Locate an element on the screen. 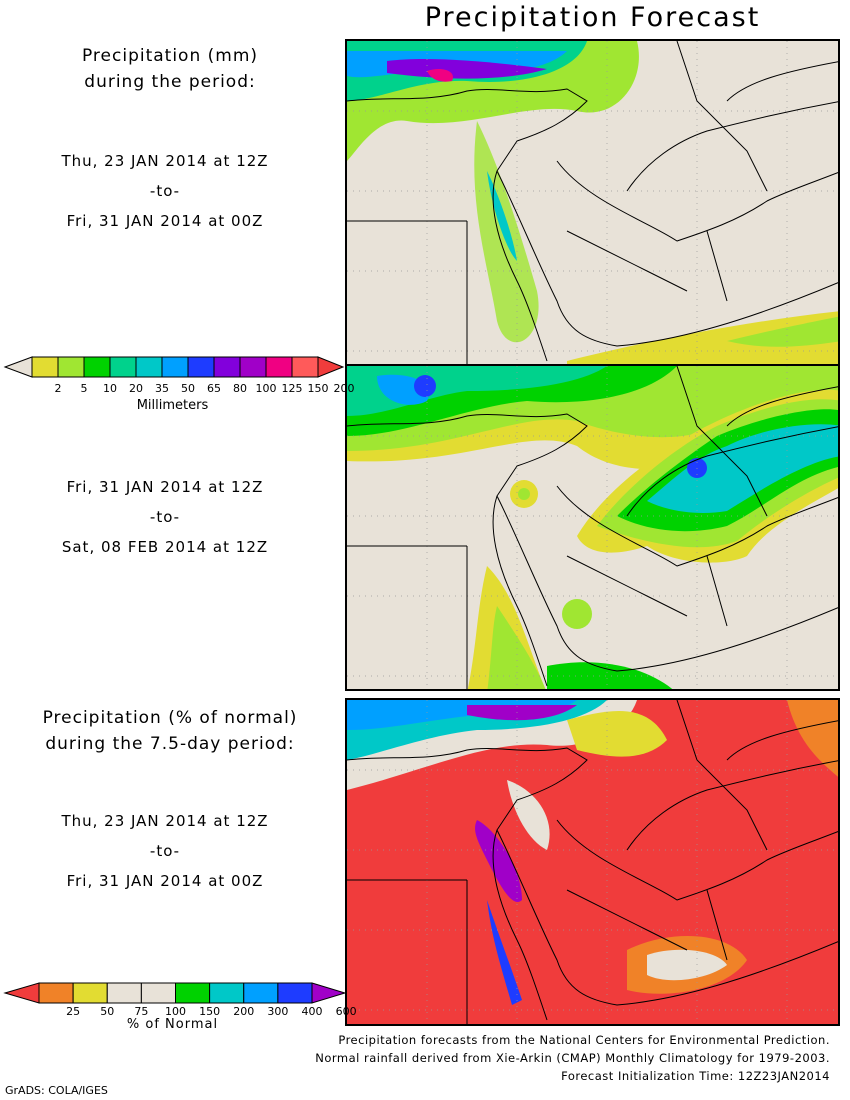  colorbar-tick-label: 75 is located at coordinates (141, 1011).